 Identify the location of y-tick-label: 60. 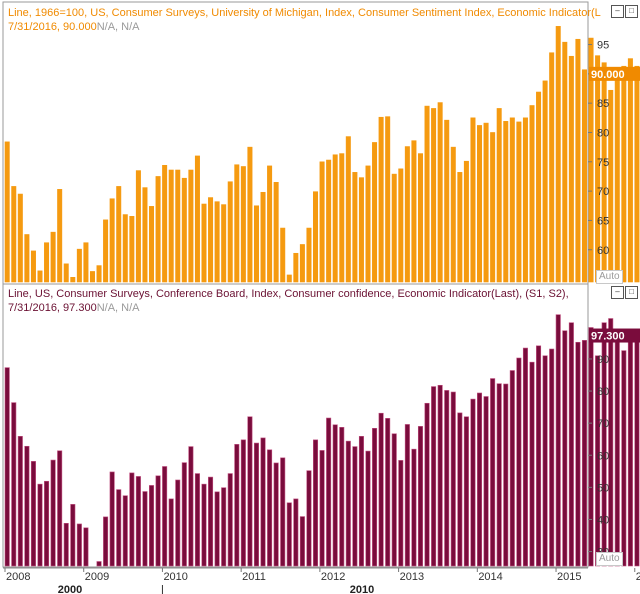
(603, 456).